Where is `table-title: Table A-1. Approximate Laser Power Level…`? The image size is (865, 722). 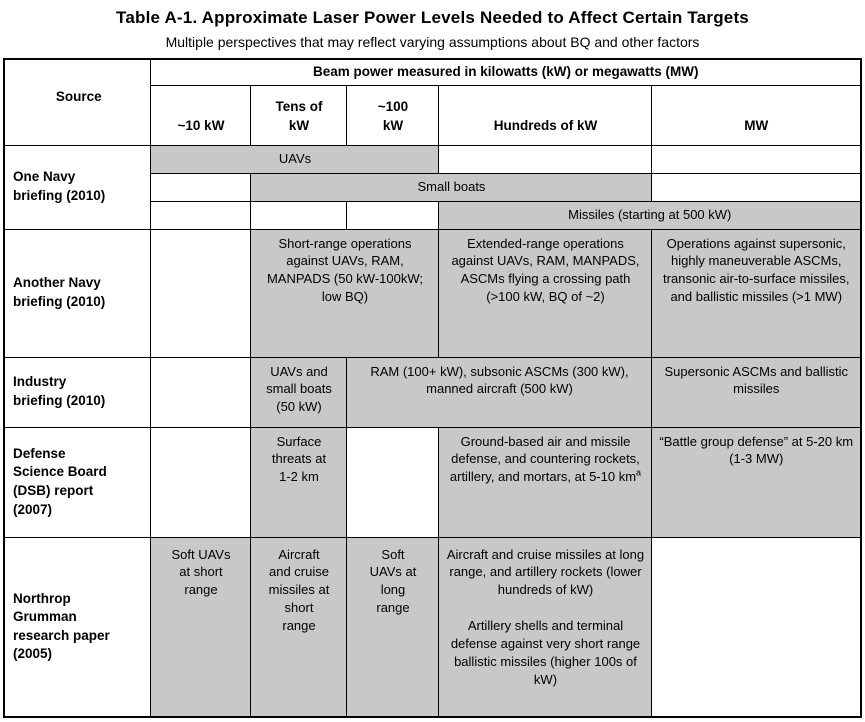
table-title: Table A-1. Approximate Laser Power Level… is located at coordinates (432, 17).